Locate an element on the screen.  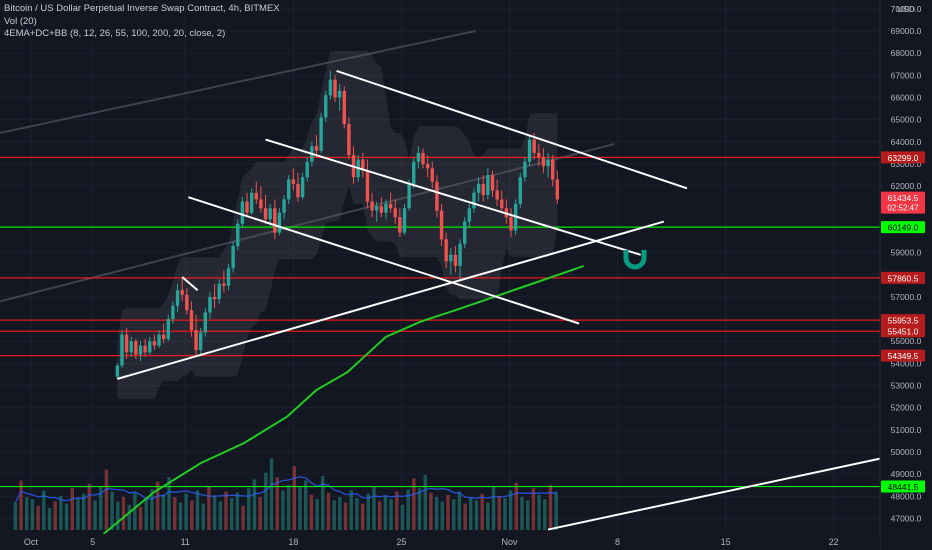
price-tick-label: 48000.0 is located at coordinates (906, 496).